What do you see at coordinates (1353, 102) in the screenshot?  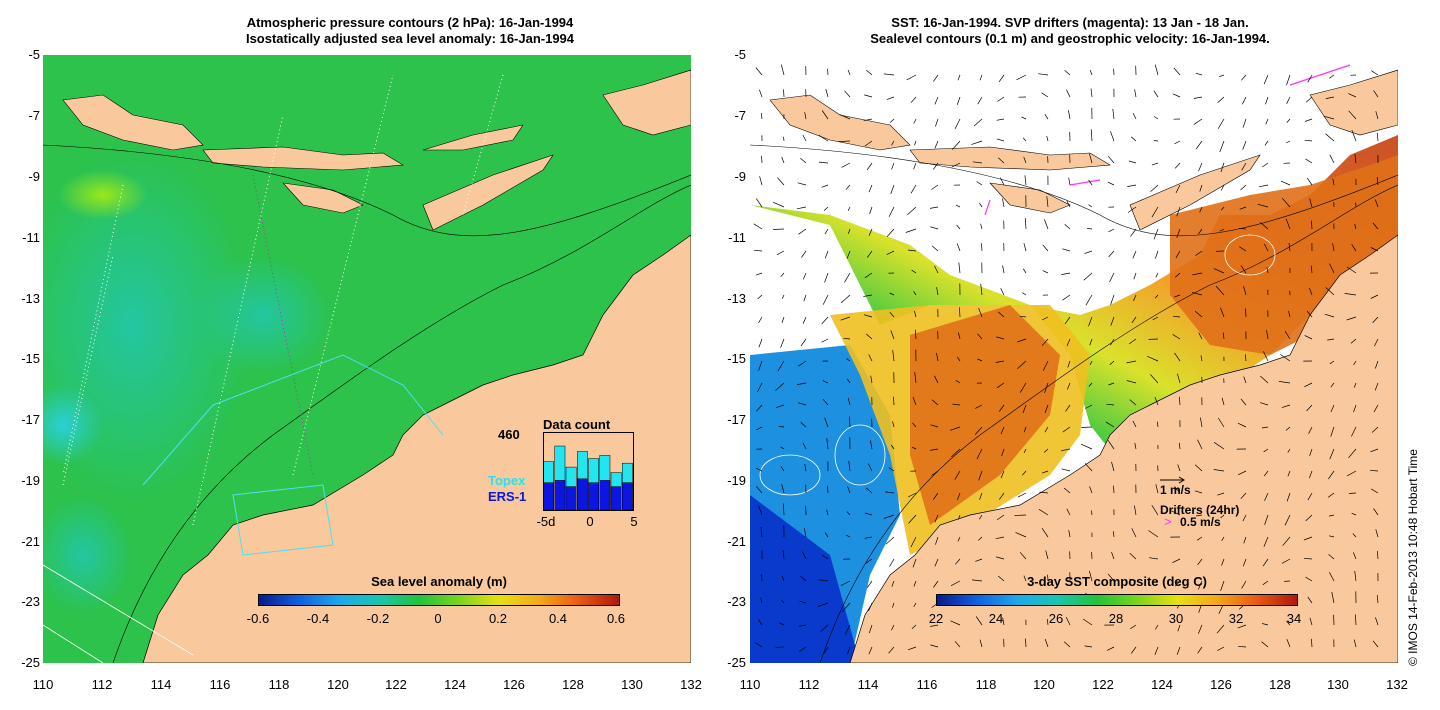 I see `island-tanimbar` at bounding box center [1353, 102].